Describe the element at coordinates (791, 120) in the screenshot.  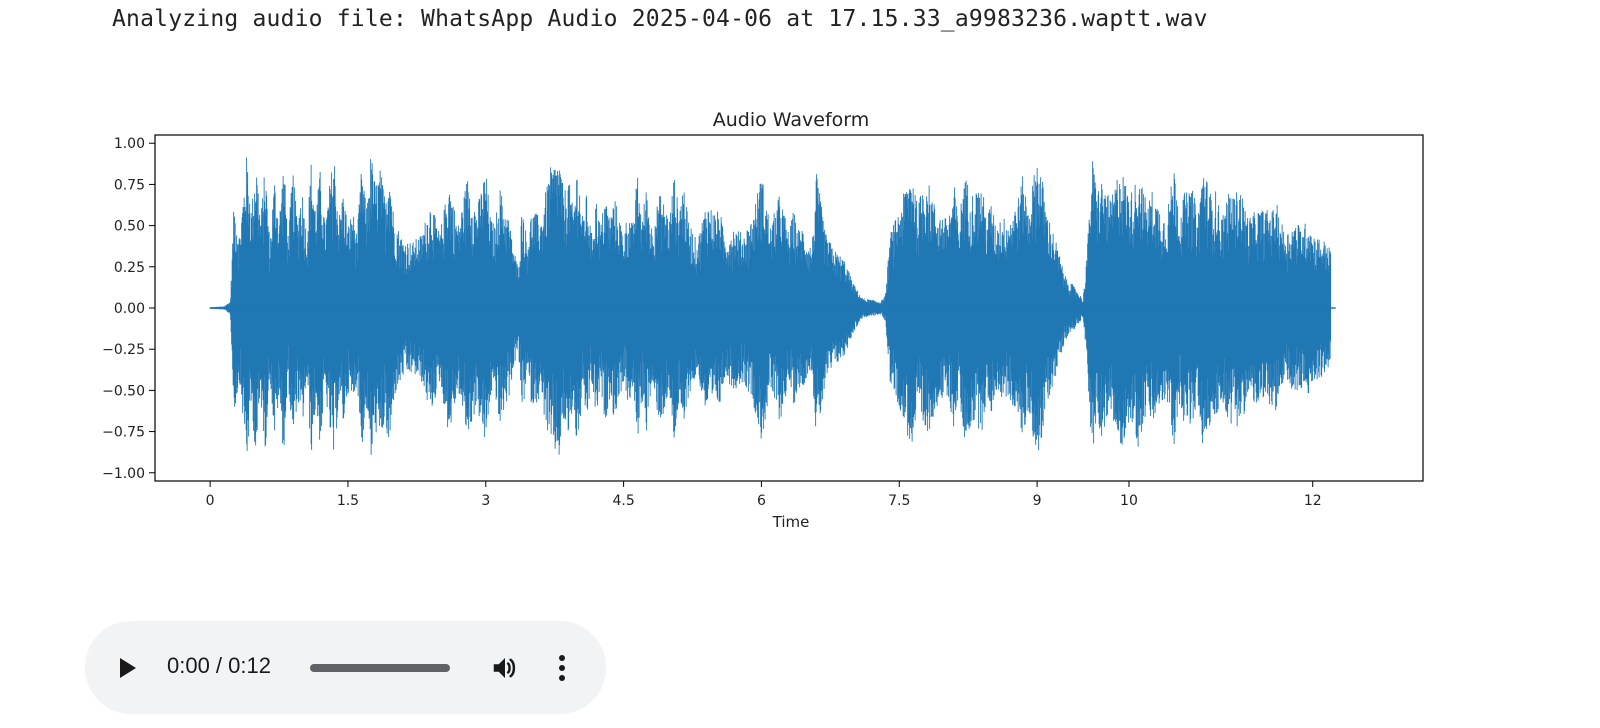
I see `chart-title: Audio Waveform` at that location.